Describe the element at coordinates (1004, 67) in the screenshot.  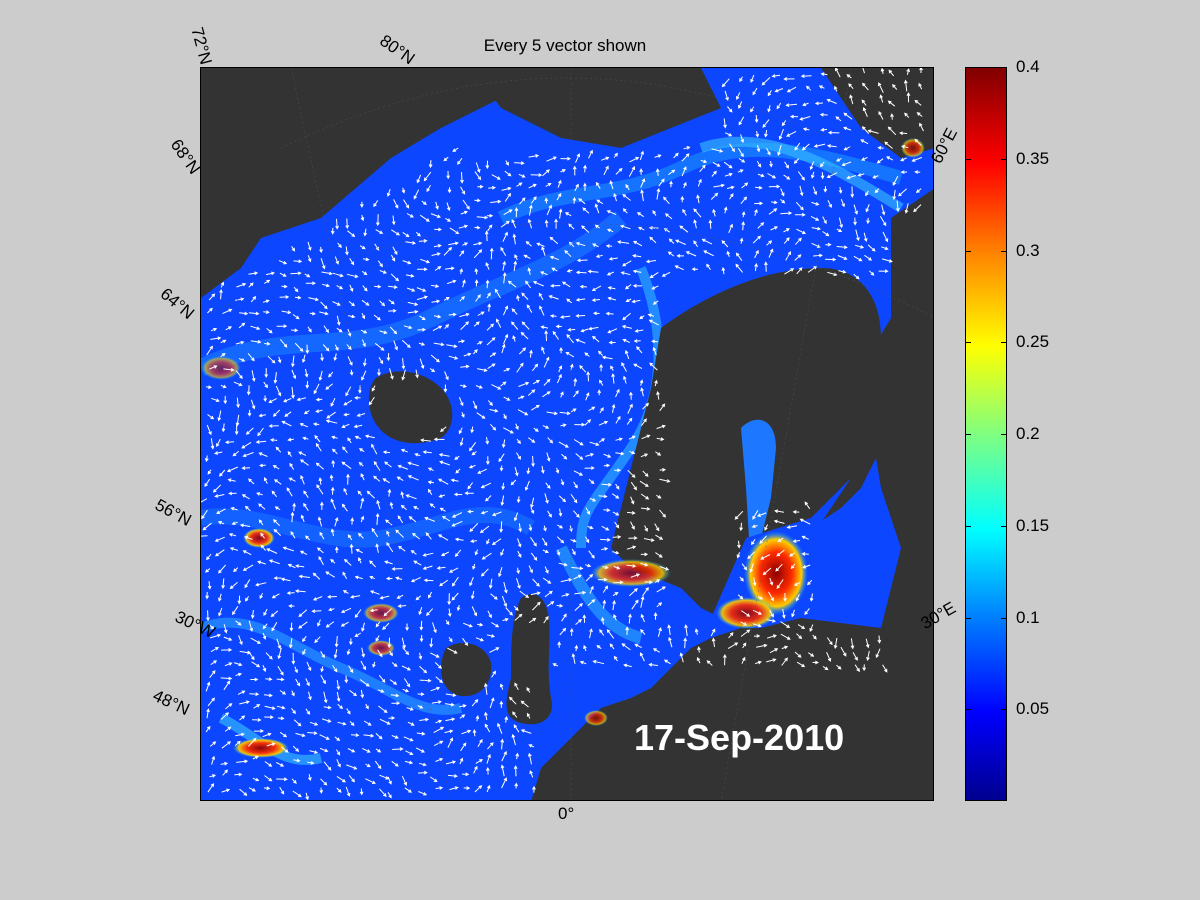
I see `colorbar-tick-mark` at that location.